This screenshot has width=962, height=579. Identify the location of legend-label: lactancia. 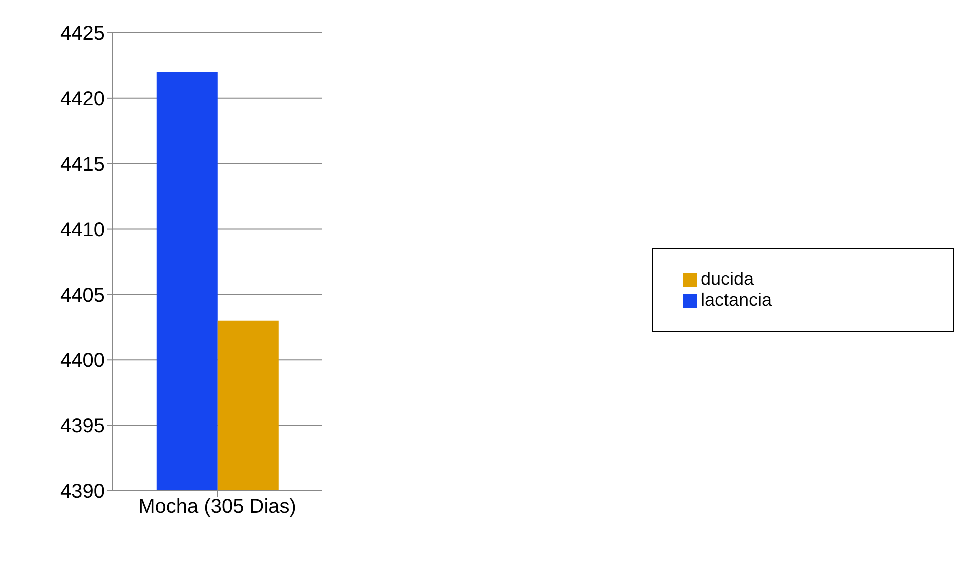
(736, 300).